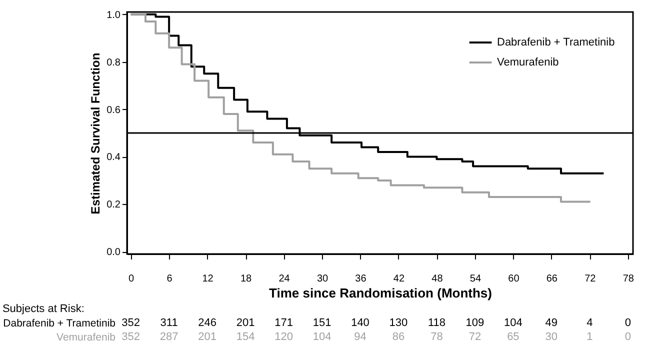 This screenshot has width=647, height=345. I want to click on x-tick-label: 24, so click(284, 279).